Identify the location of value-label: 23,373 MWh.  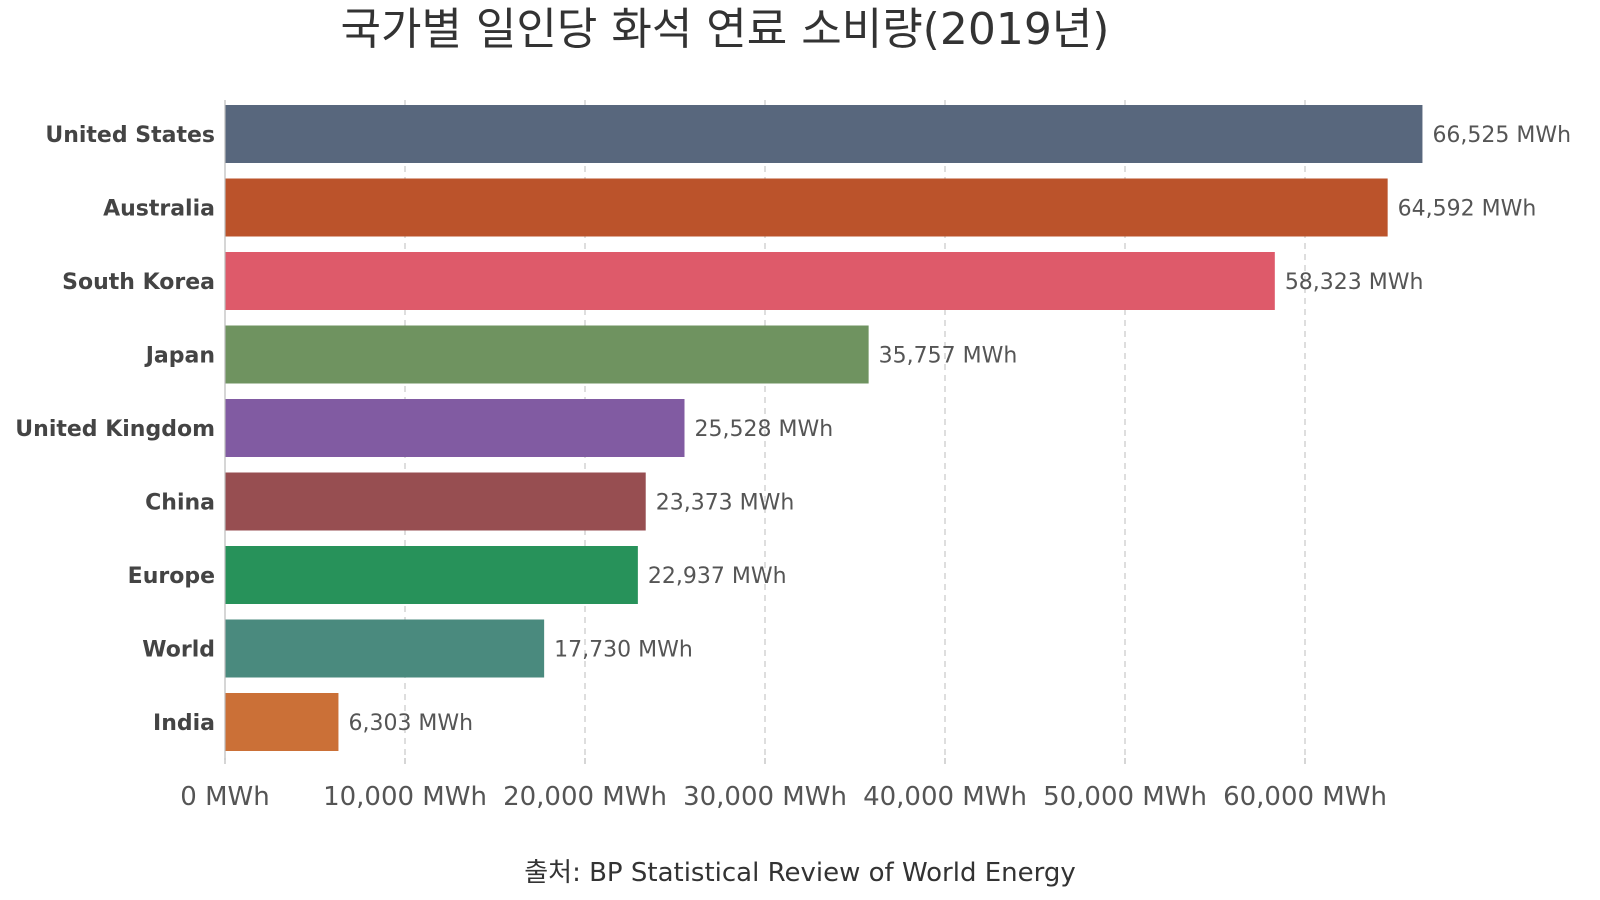
(725, 503).